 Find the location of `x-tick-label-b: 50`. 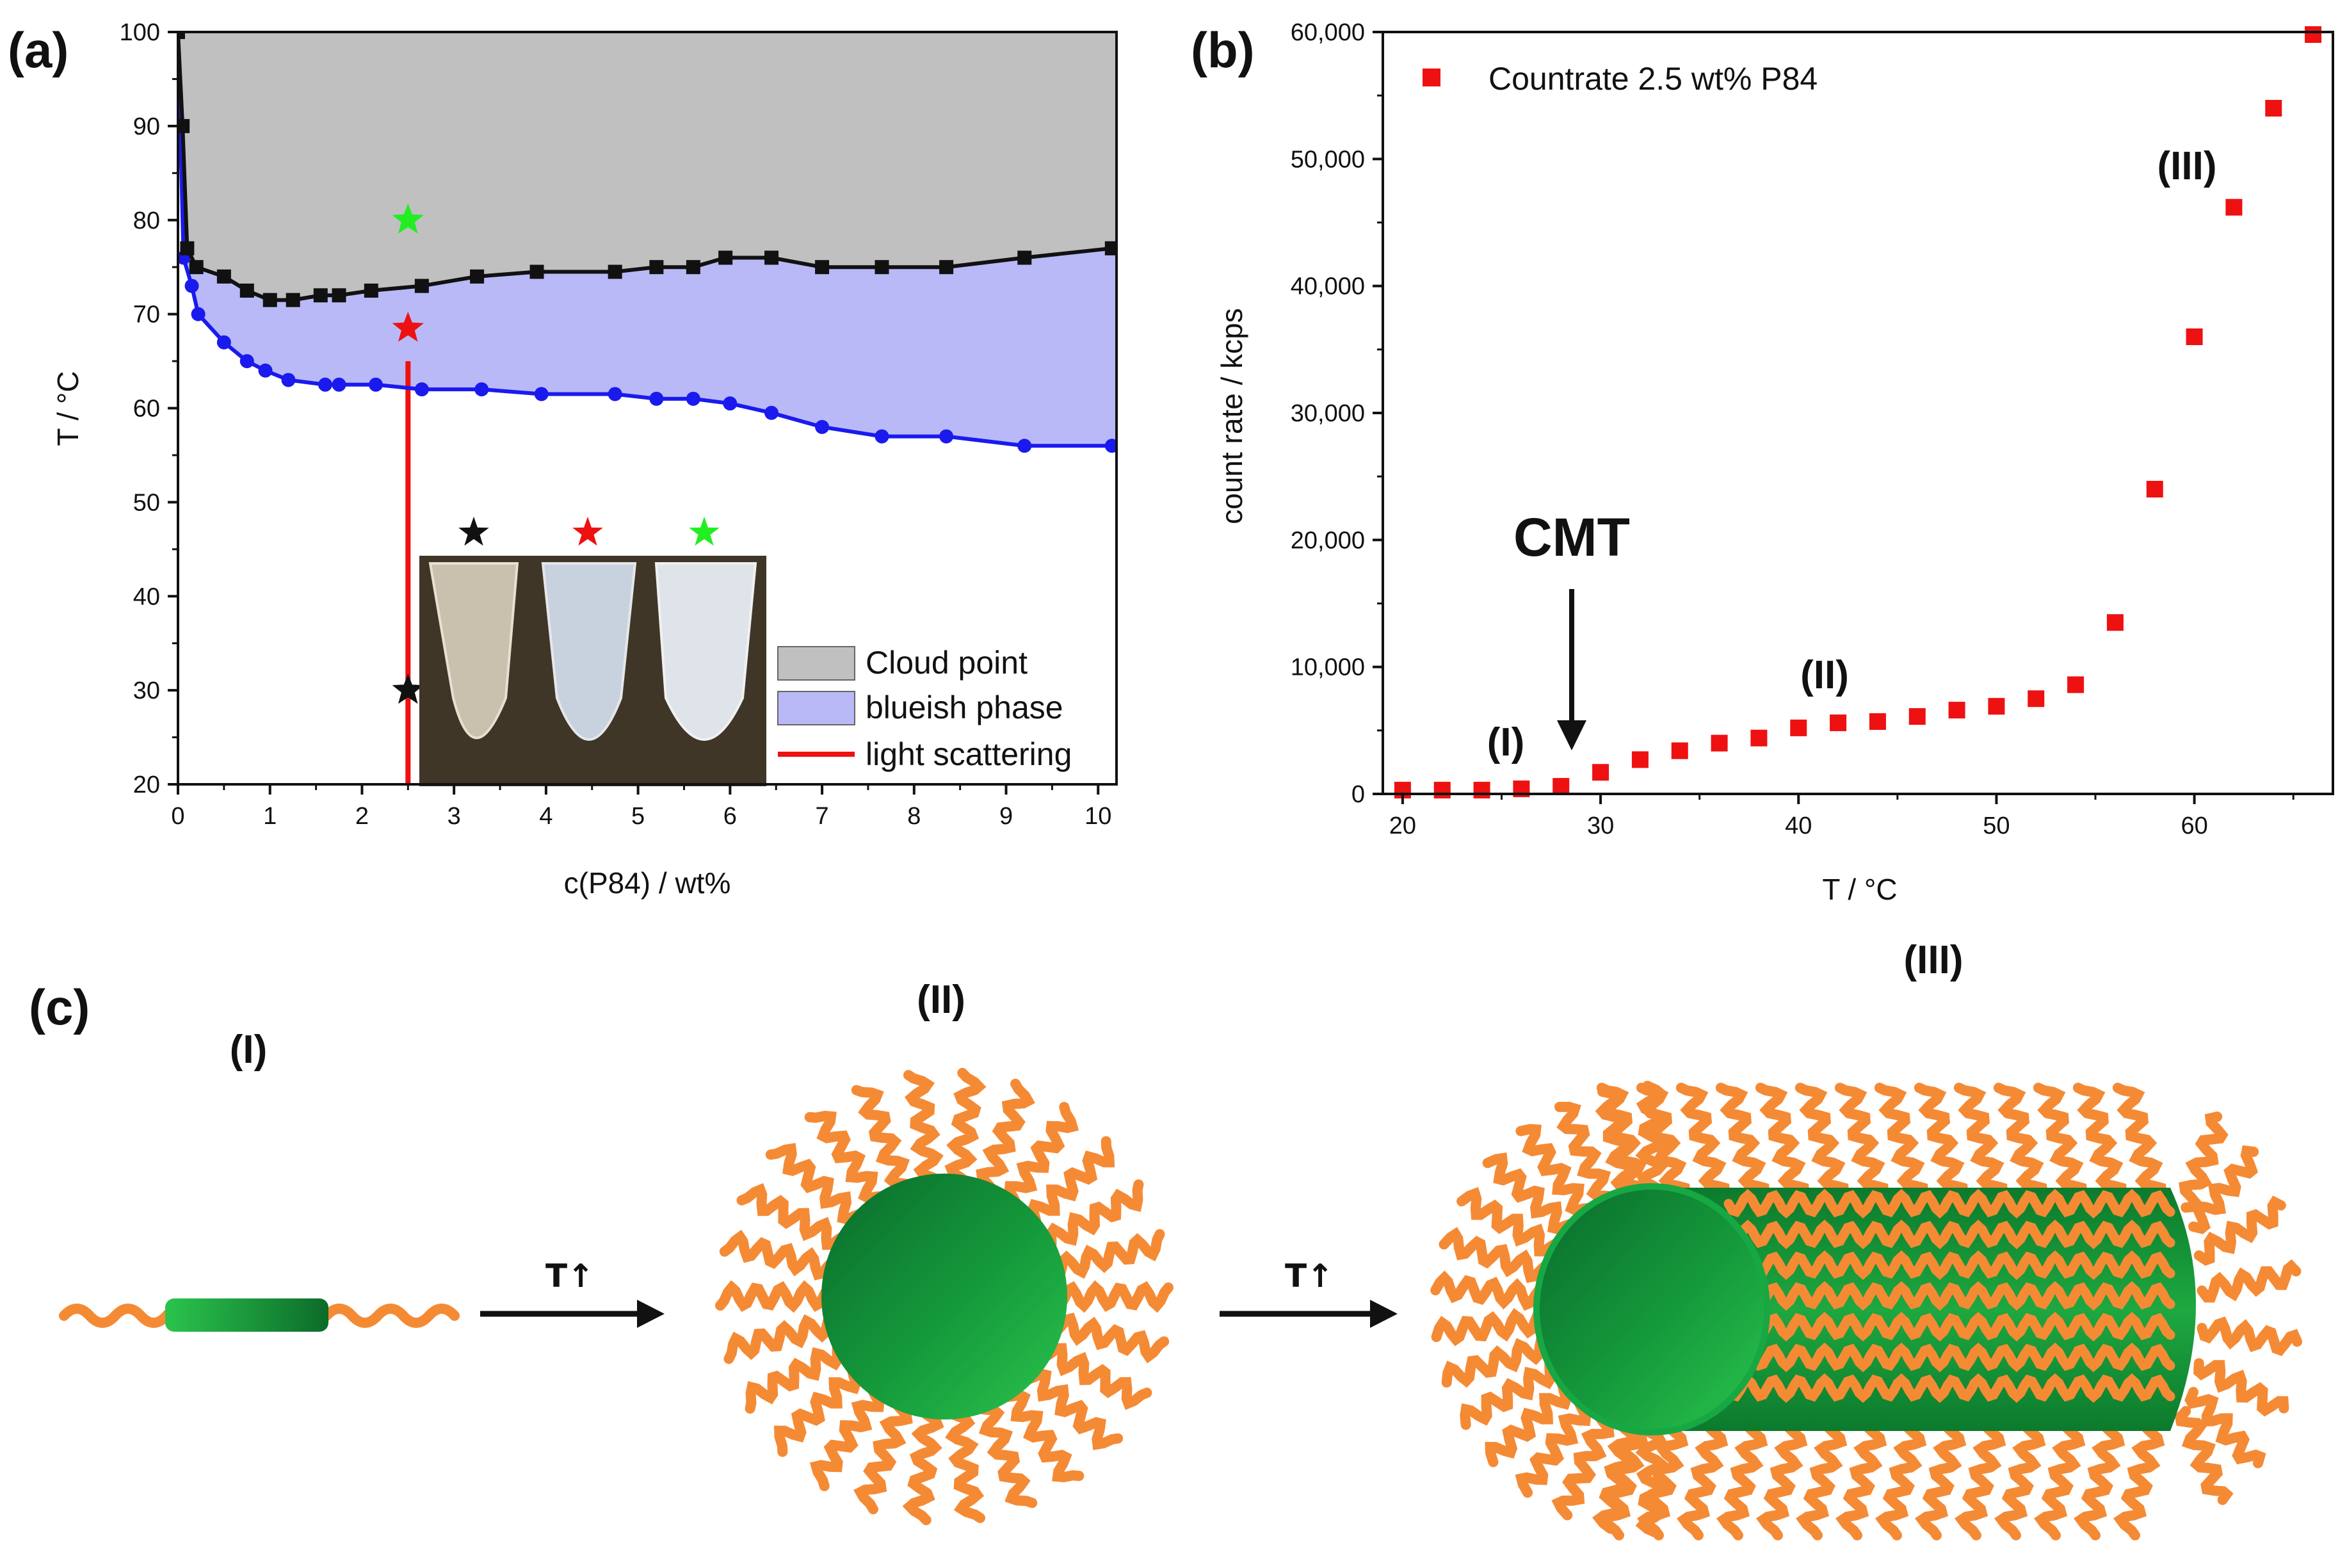

x-tick-label-b: 50 is located at coordinates (1997, 825).